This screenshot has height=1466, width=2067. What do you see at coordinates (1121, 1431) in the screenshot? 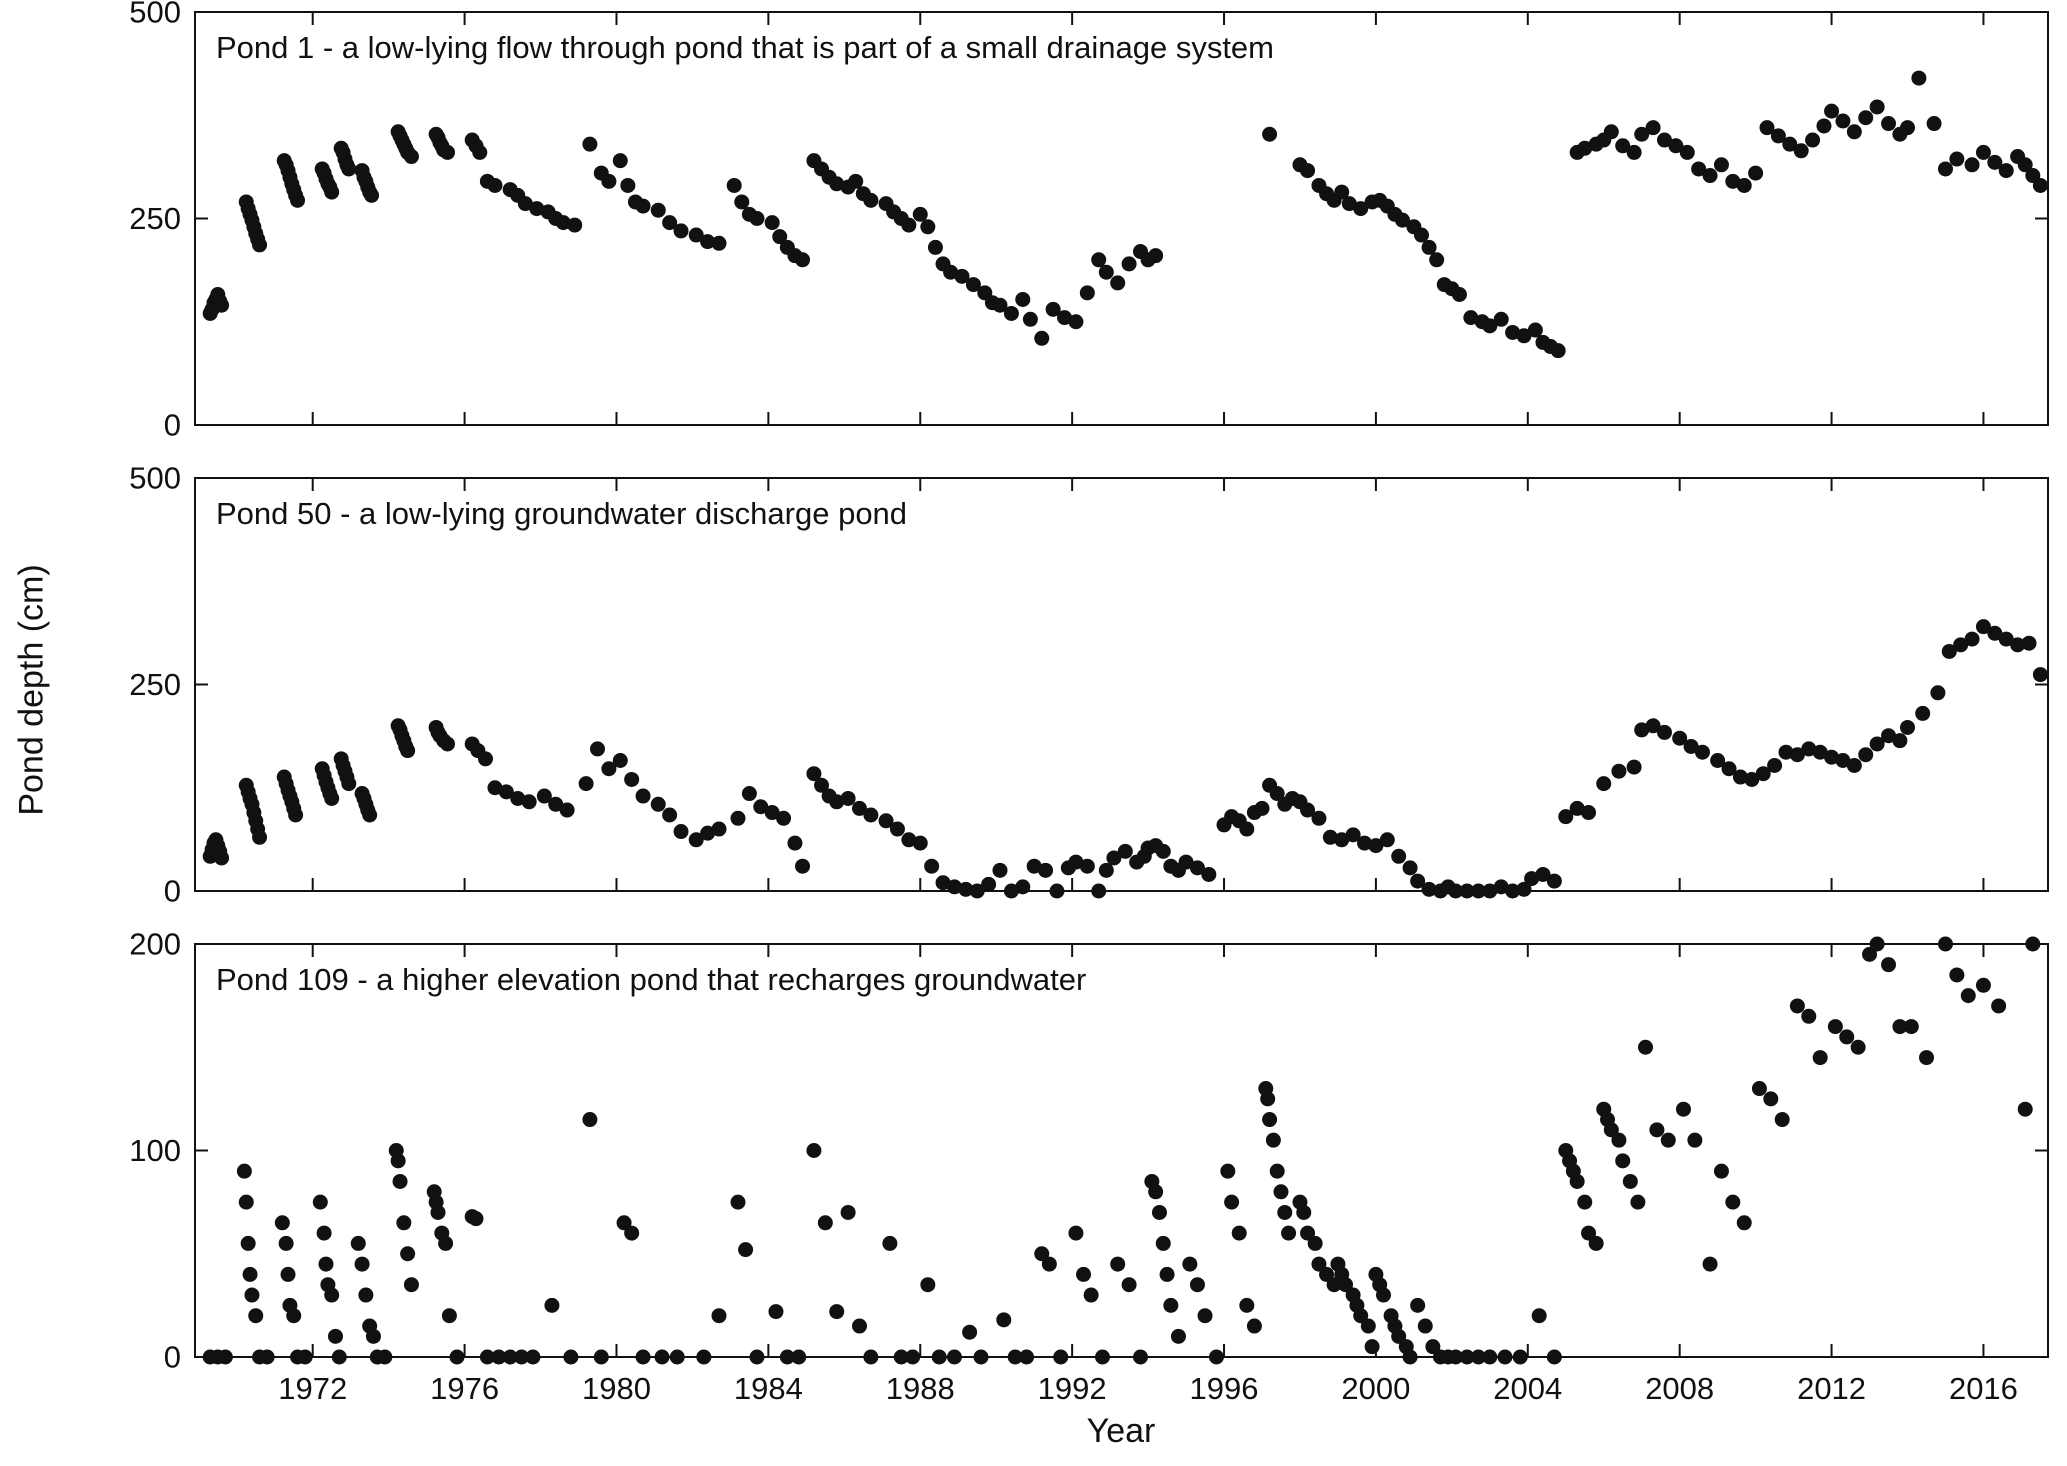
I see `x-axis-label: Year` at bounding box center [1121, 1431].